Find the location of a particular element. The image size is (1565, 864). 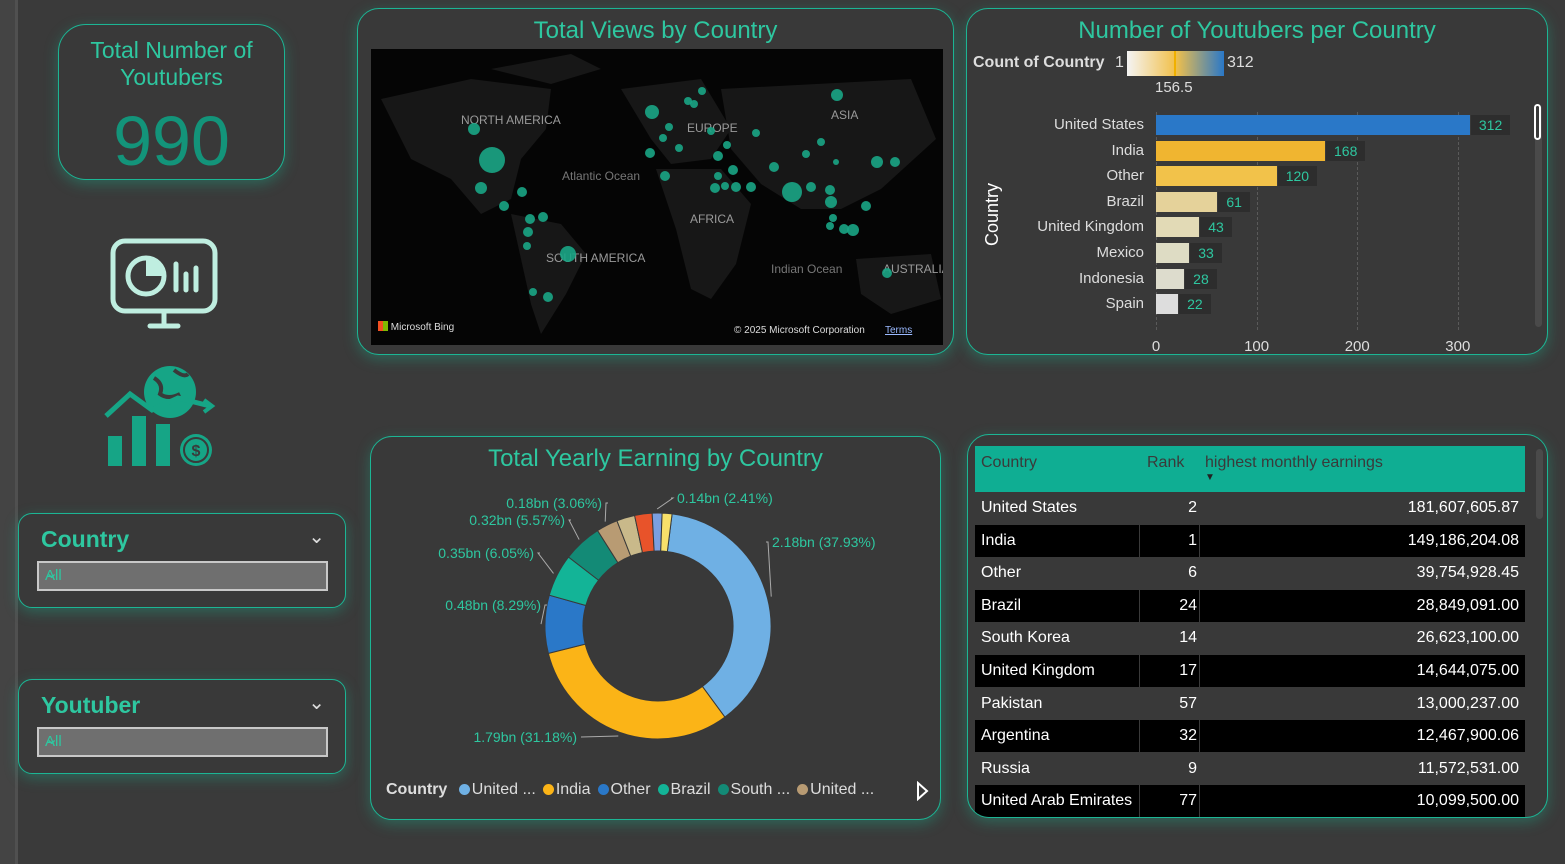

table-row: South Korea 14 26,623,100.00 is located at coordinates (1250, 638).